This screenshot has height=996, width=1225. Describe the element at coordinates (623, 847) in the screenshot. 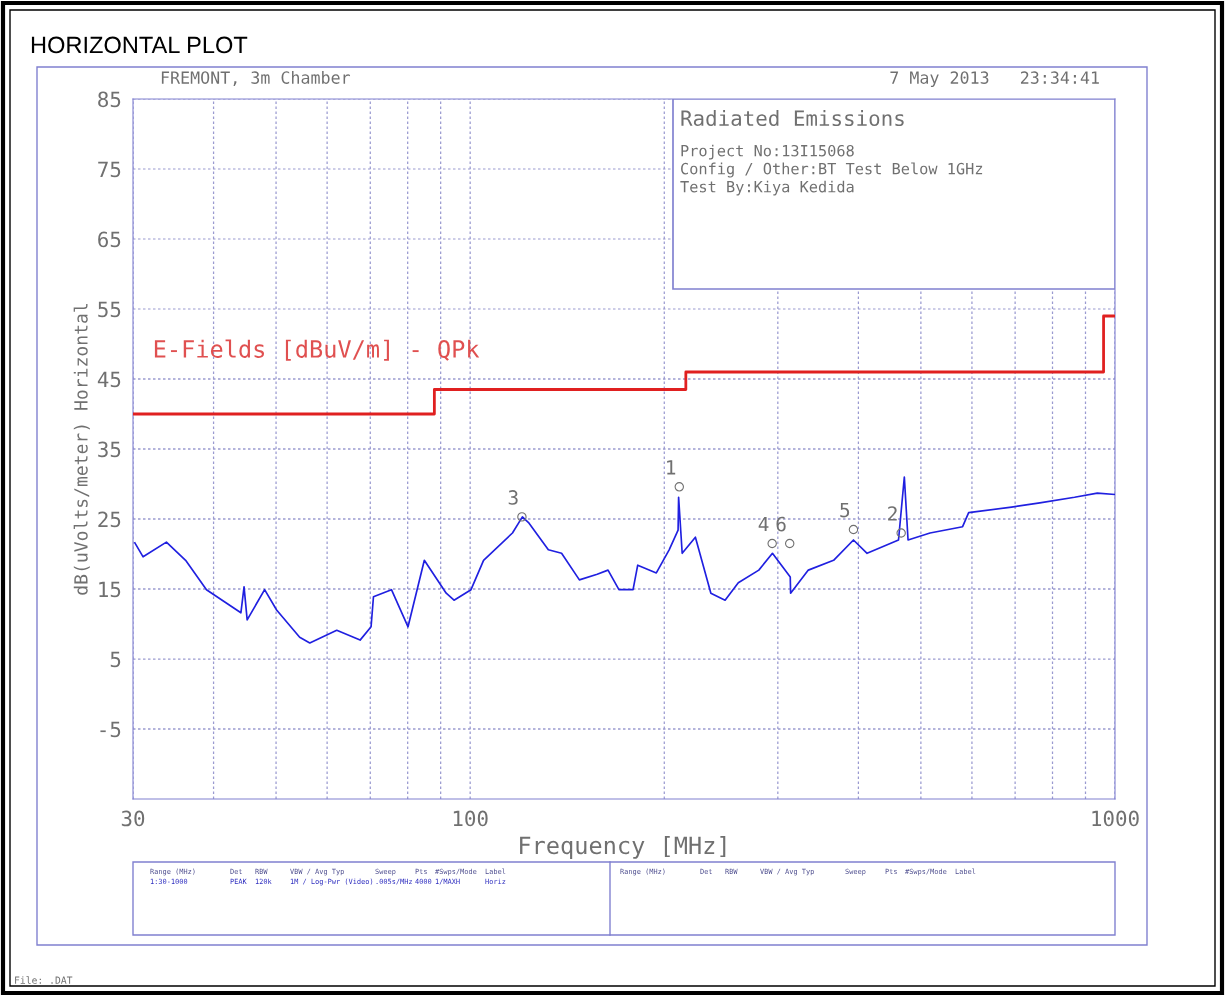

I see `x-axis-title: Frequency [MHz]` at that location.